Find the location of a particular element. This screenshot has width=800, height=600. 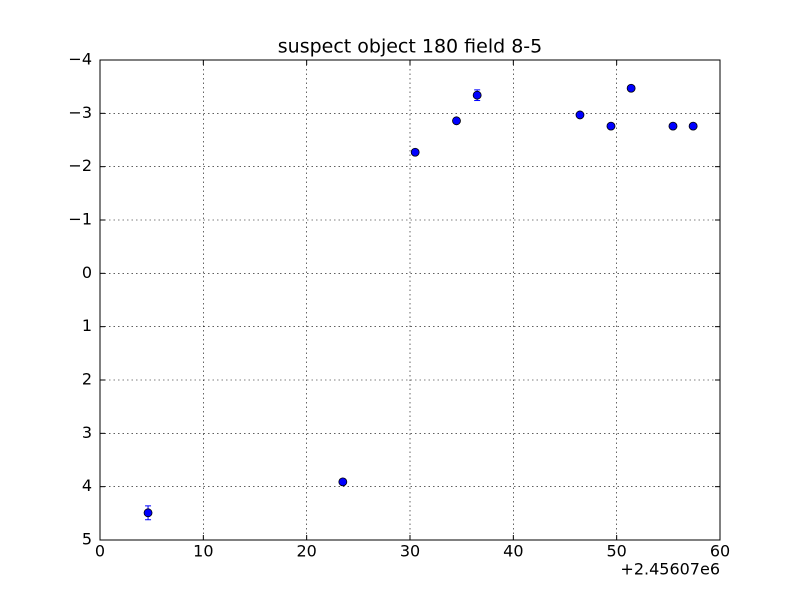

x-tick-label: 0 is located at coordinates (100, 551).